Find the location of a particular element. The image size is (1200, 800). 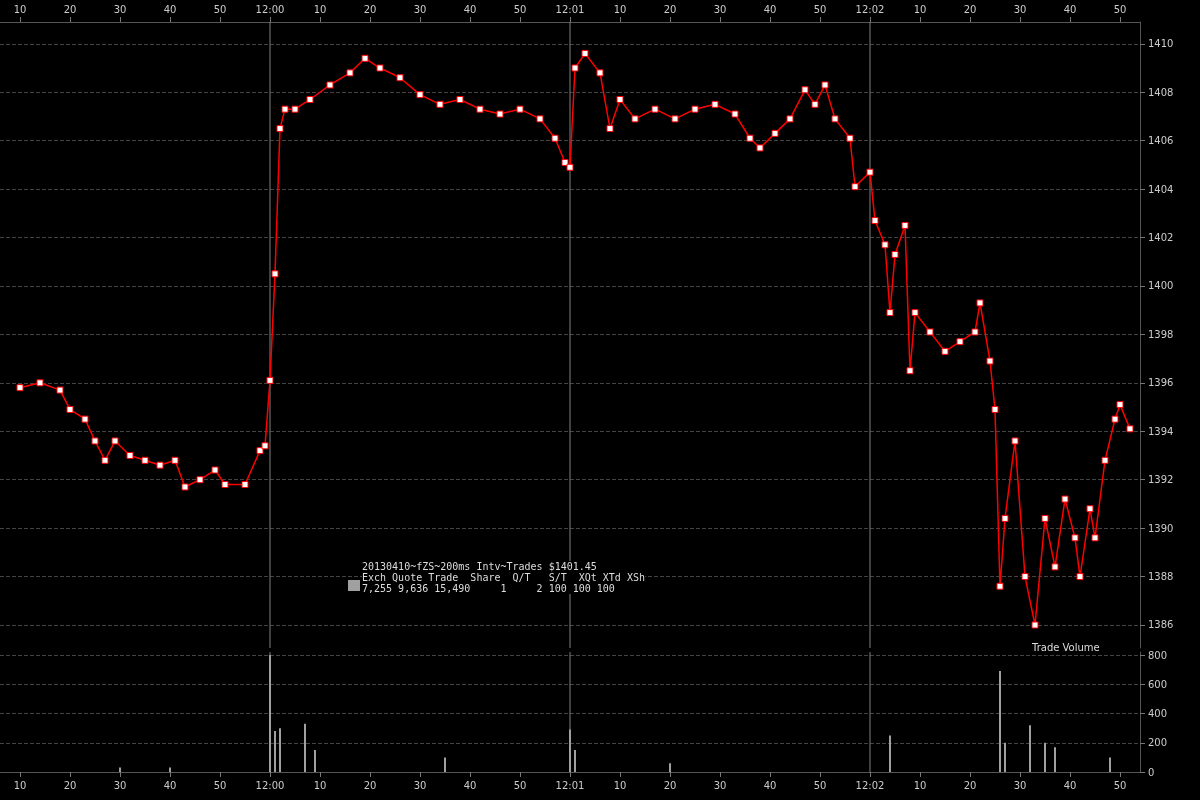

y-tick-label: 1410 is located at coordinates (1161, 44).